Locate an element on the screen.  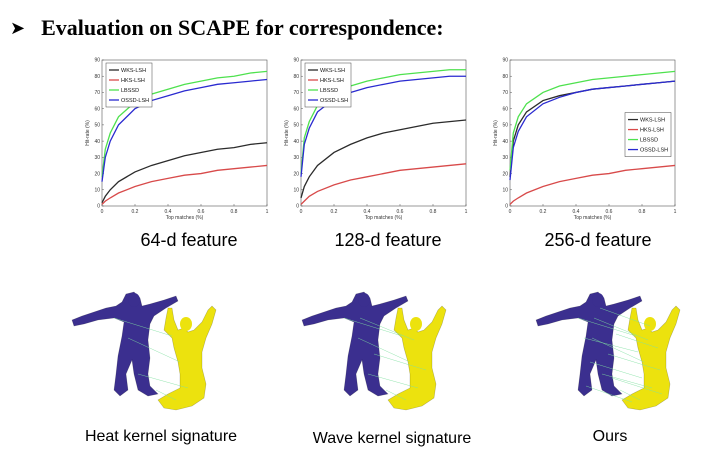
correspondence-figure-heat-kernel is located at coordinates (144, 351).